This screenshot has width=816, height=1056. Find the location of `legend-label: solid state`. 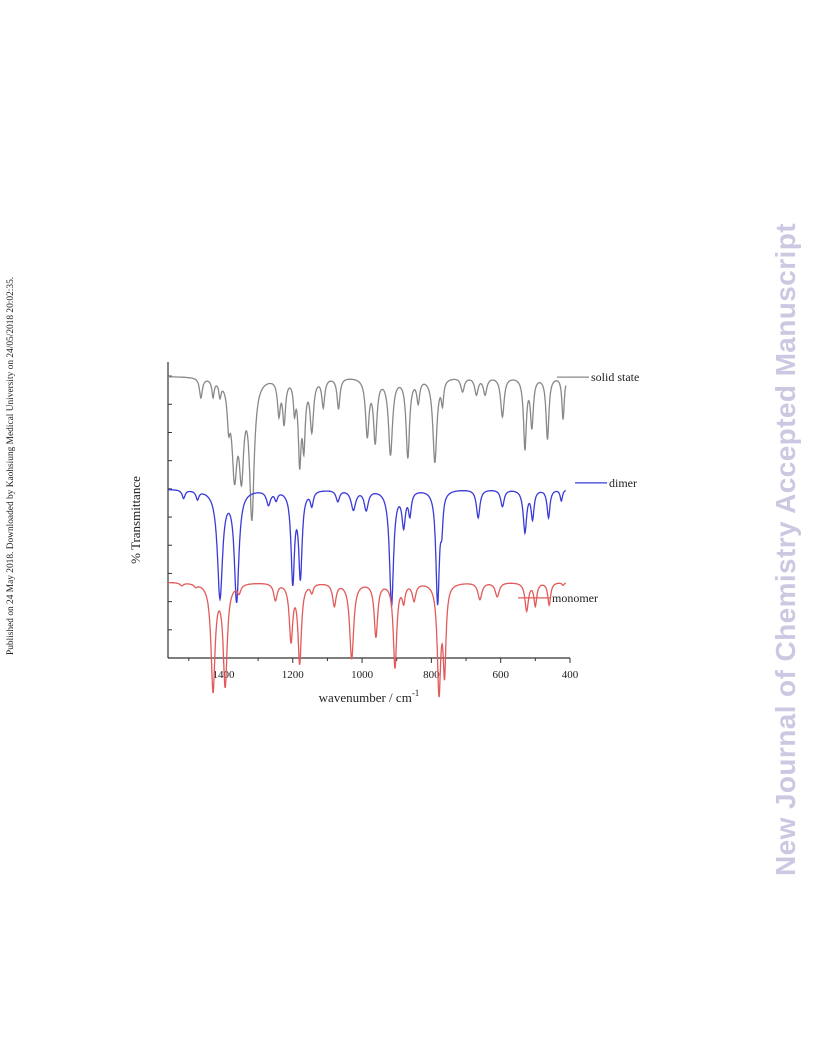

legend-label: solid state is located at coordinates (615, 377).